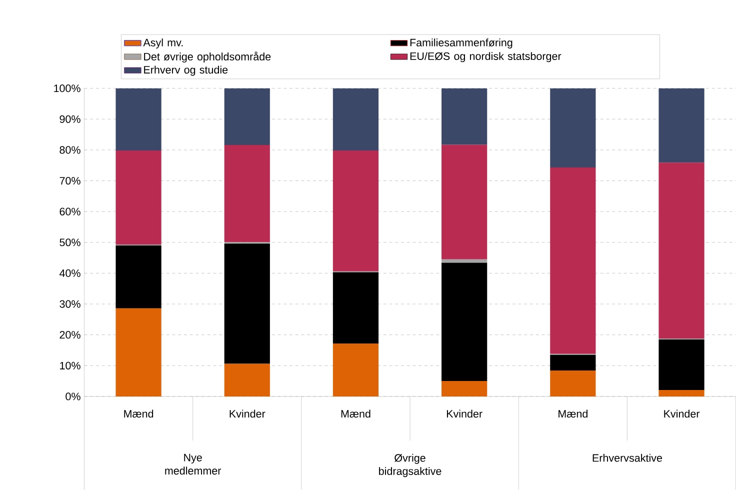 The height and width of the screenshot is (490, 736). What do you see at coordinates (70, 304) in the screenshot?
I see `y-tick-label: 30%` at bounding box center [70, 304].